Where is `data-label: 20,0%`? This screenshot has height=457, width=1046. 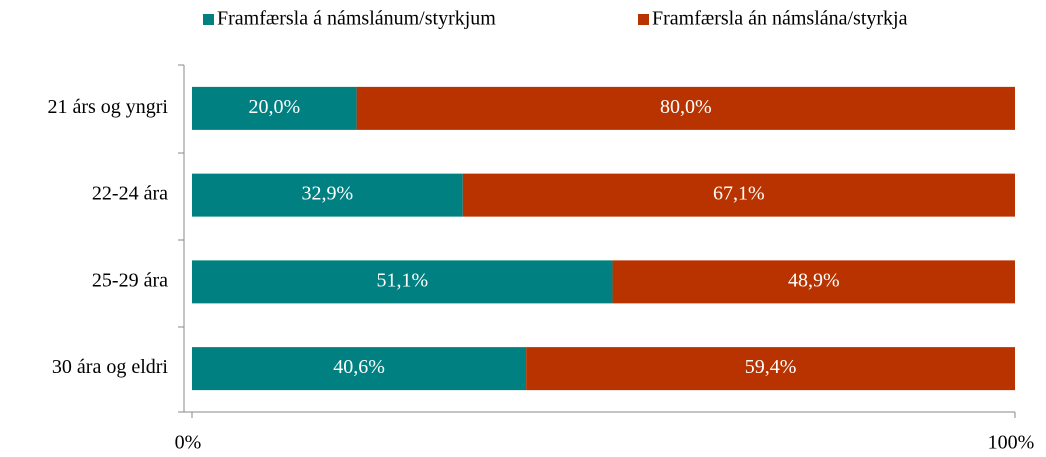 data-label: 20,0% is located at coordinates (274, 107).